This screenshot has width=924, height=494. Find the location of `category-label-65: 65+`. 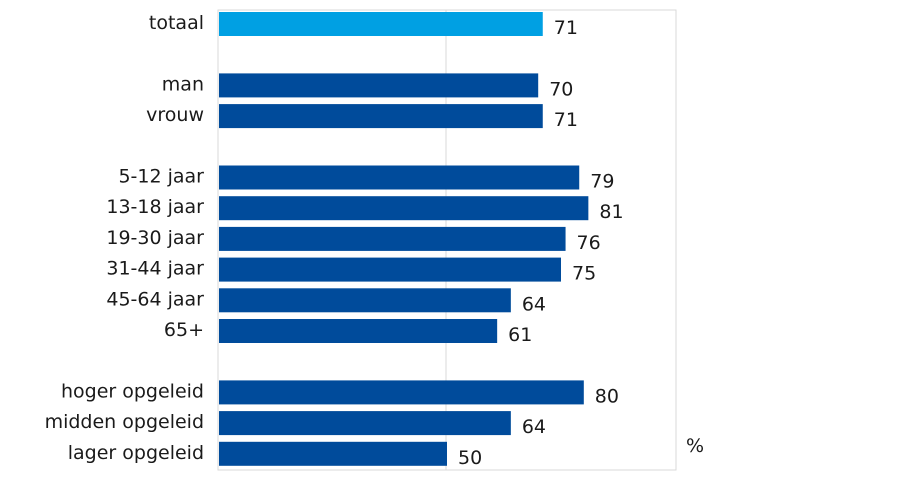

category-label-65: 65+ is located at coordinates (184, 330).